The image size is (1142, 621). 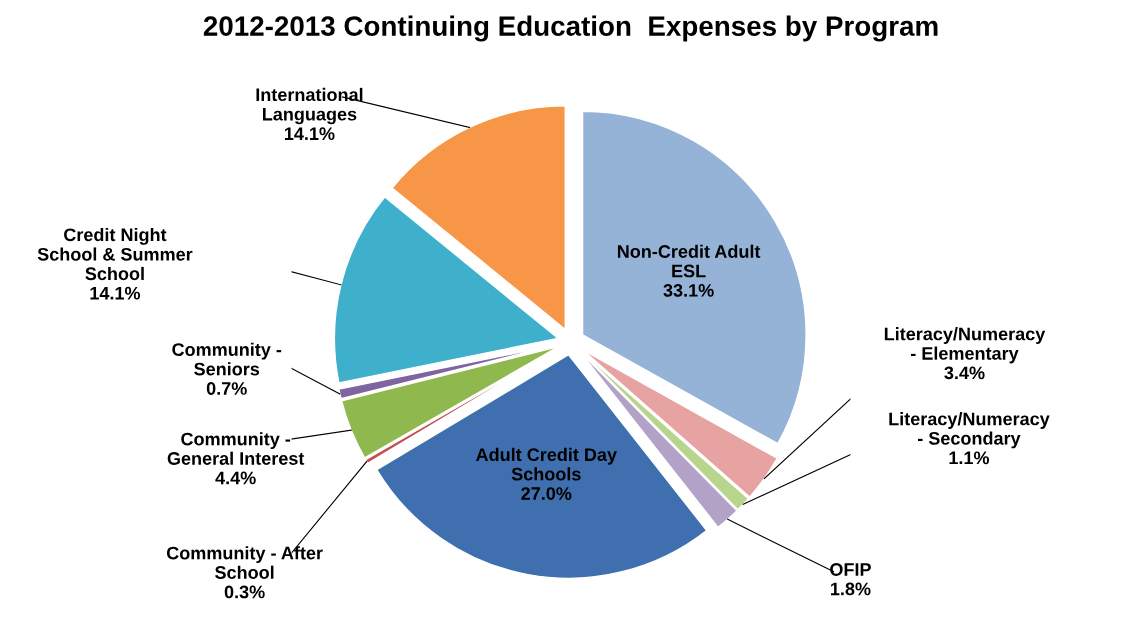 I want to click on slice-label: Adult Credit Day Schools, so click(x=546, y=464).